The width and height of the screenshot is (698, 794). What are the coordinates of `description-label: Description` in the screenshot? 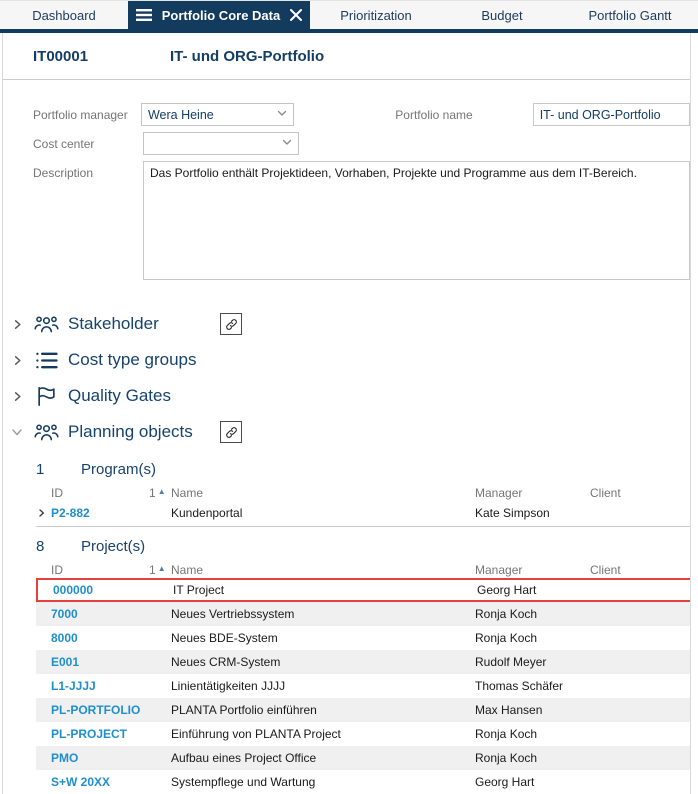 It's located at (63, 173).